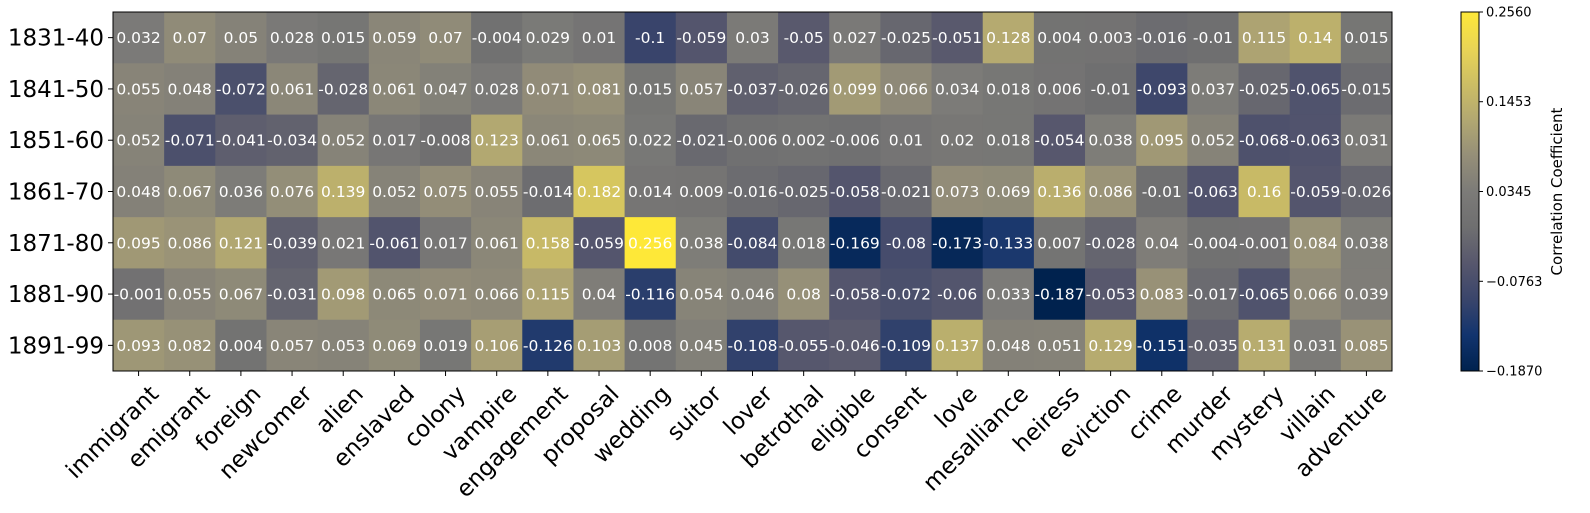  I want to click on cell-value-label: -0.126, so click(548, 346).